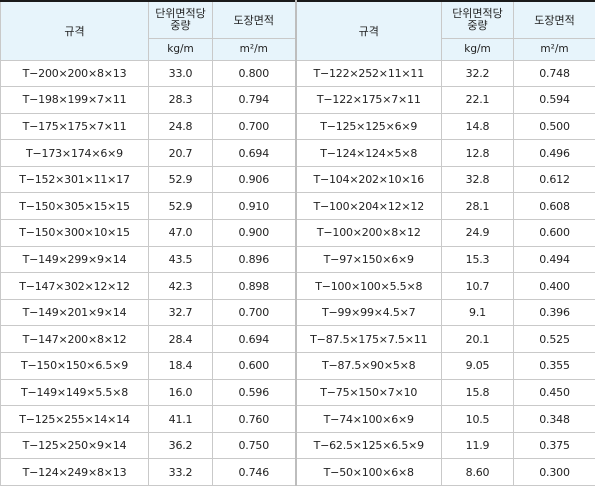  What do you see at coordinates (369, 126) in the screenshot?
I see `spec-right-cell: T−125×125×6×9` at bounding box center [369, 126].